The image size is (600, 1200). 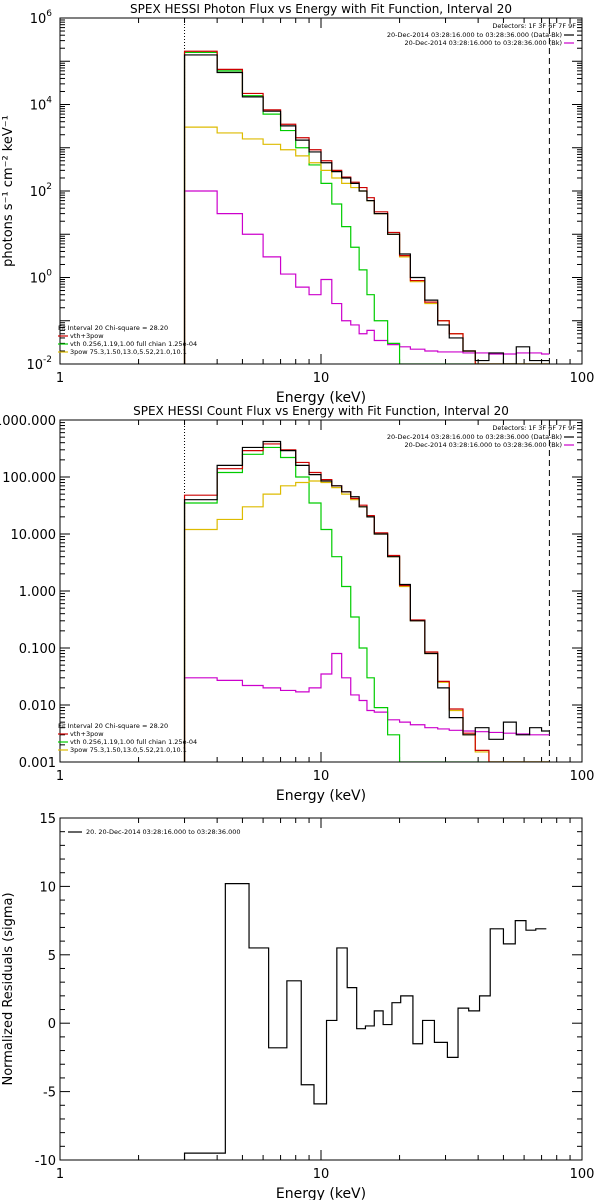 I want to click on y-tick-label: 0.010, so click(x=37, y=706).